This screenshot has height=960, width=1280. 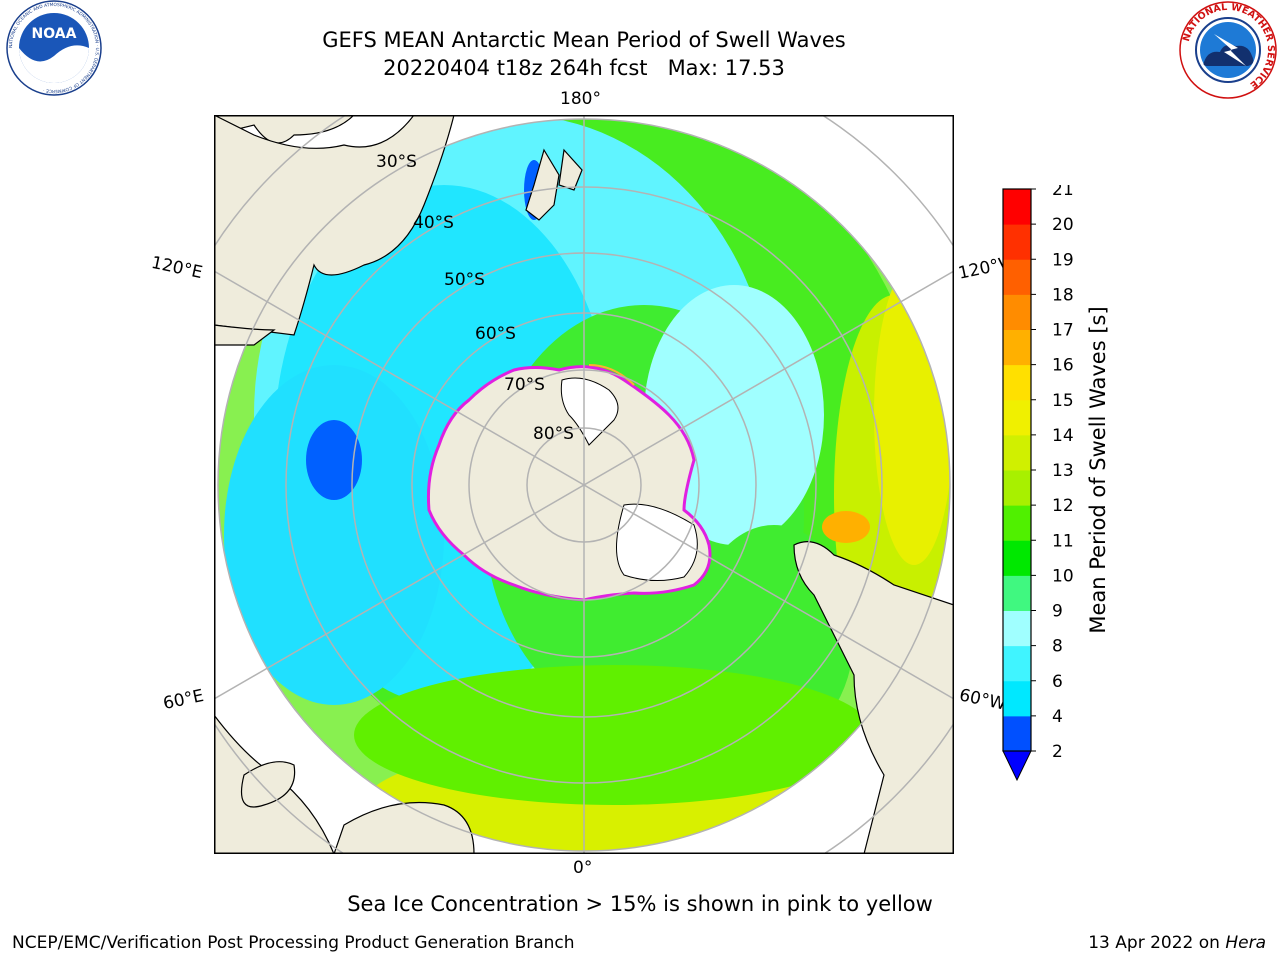 I want to click on colorbar-title: Mean Period of Swell Waves [s], so click(x=1098, y=470).